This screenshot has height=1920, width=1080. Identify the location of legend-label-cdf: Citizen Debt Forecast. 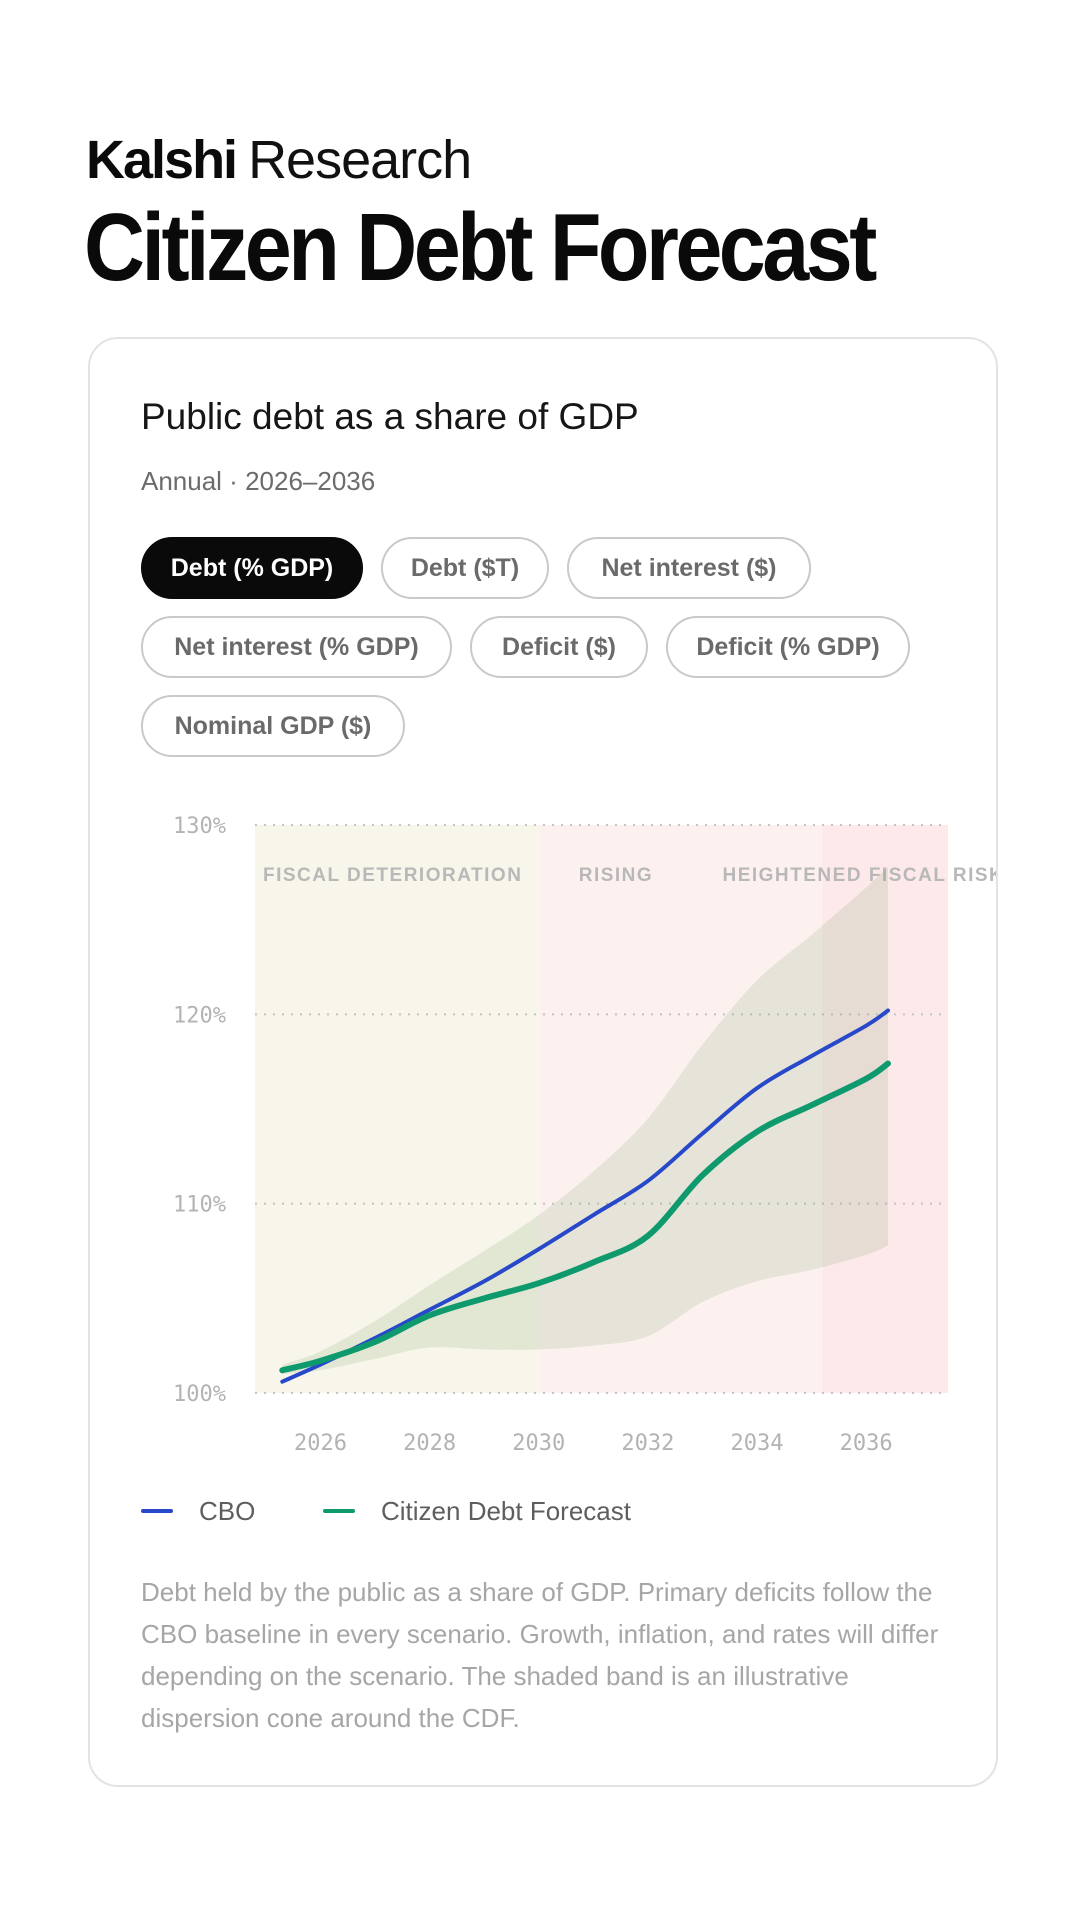
(506, 1511).